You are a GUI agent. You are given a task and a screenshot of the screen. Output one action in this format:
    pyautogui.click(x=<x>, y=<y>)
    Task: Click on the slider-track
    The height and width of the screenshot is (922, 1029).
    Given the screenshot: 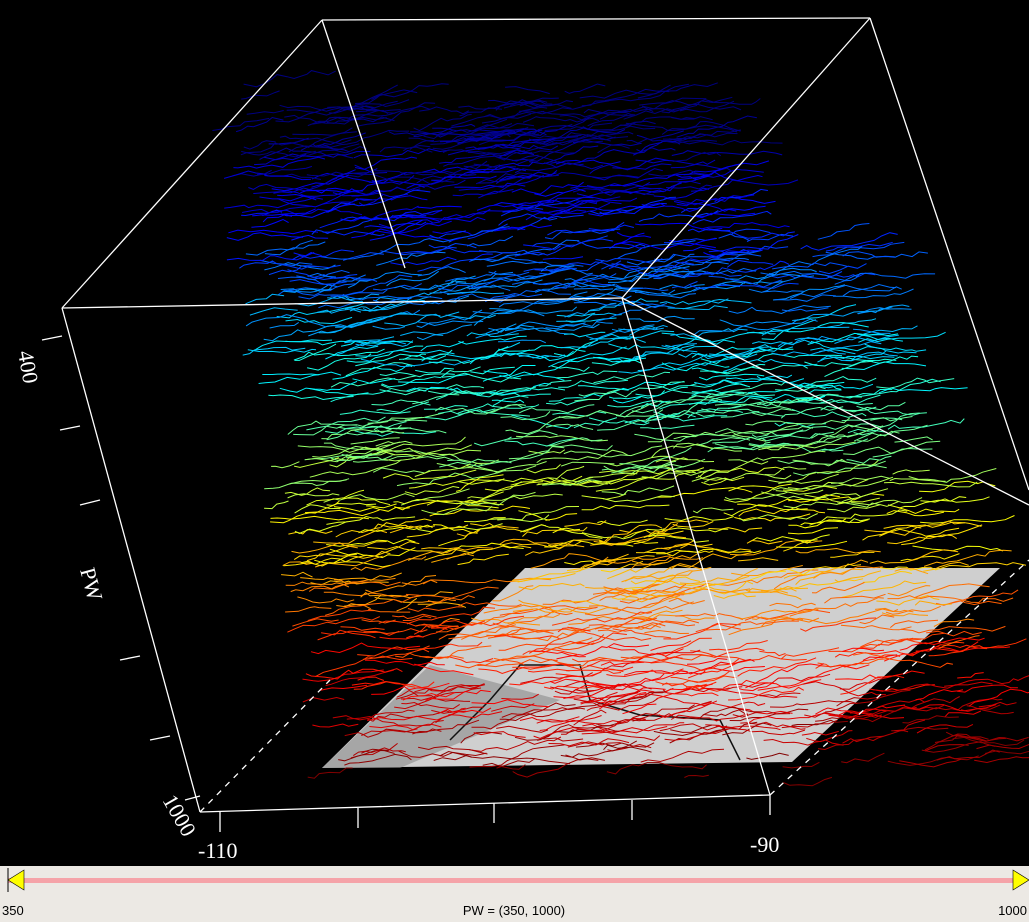 What is the action you would take?
    pyautogui.click(x=515, y=880)
    